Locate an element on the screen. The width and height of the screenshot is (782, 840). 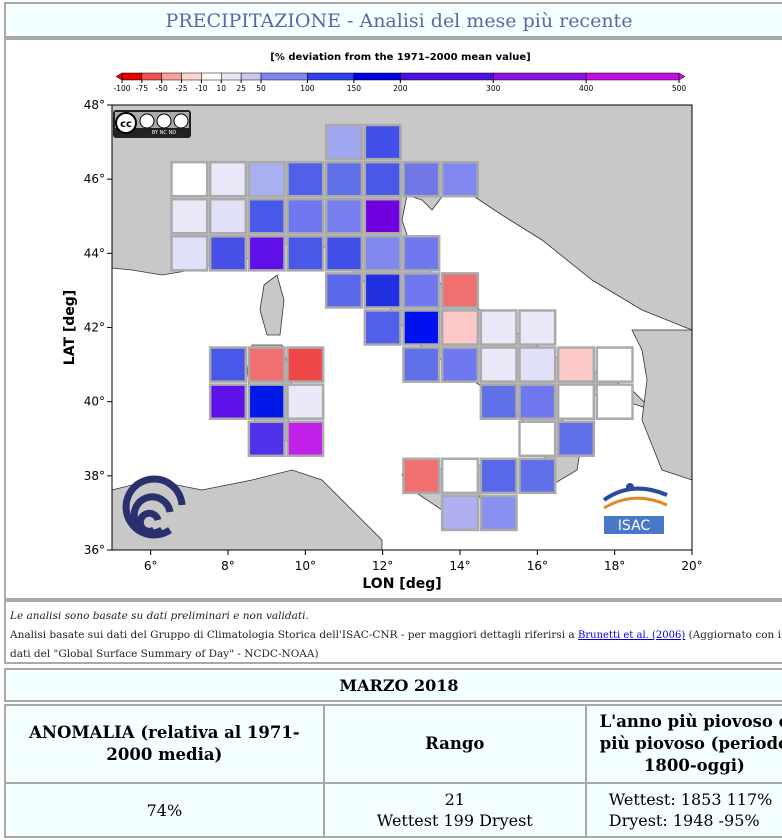
isac-label: ISAC is located at coordinates (634, 526).